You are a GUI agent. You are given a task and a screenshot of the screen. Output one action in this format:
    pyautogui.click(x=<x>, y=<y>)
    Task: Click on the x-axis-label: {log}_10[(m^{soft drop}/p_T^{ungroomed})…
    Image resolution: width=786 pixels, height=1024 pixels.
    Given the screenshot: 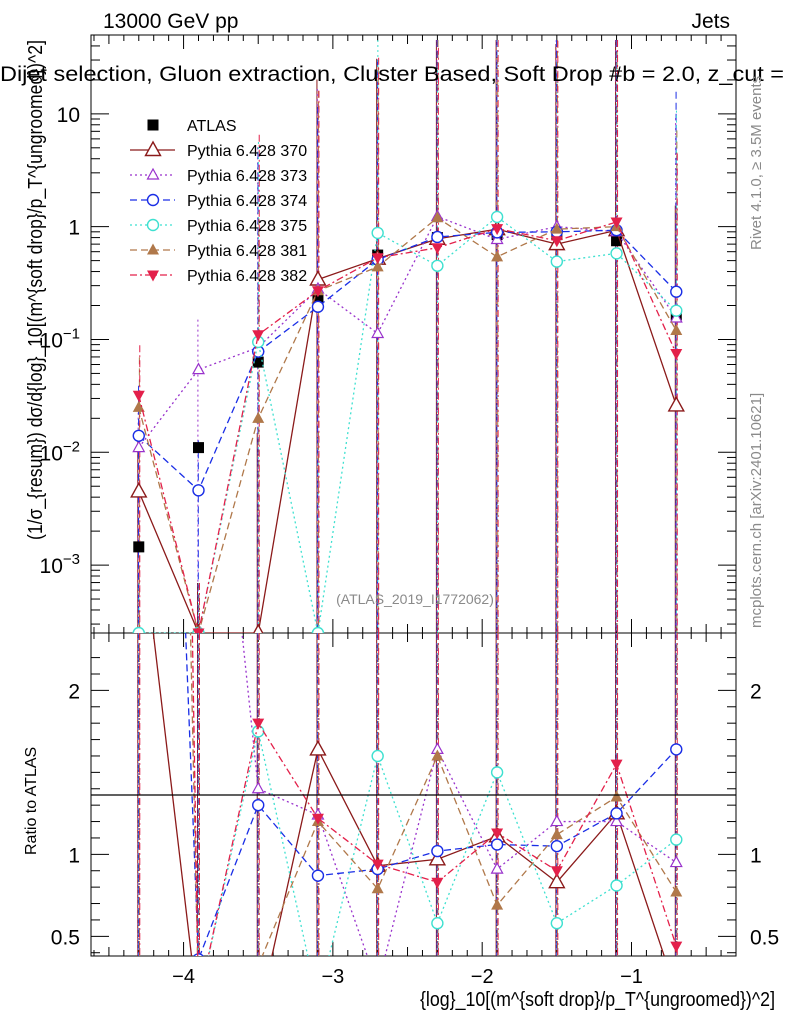 What is the action you would take?
    pyautogui.click(x=597, y=1000)
    